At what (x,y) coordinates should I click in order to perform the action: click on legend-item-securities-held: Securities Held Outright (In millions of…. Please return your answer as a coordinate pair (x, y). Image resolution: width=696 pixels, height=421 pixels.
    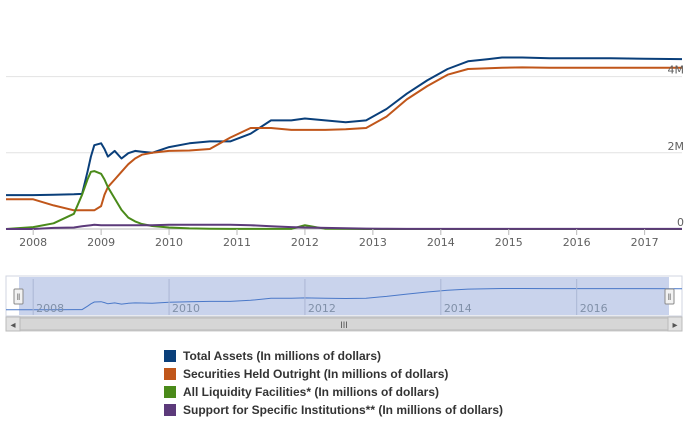
    Looking at the image, I should click on (333, 374).